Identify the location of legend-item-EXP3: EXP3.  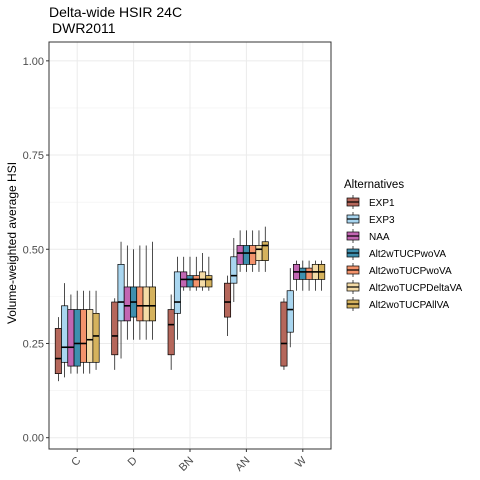
(370, 219).